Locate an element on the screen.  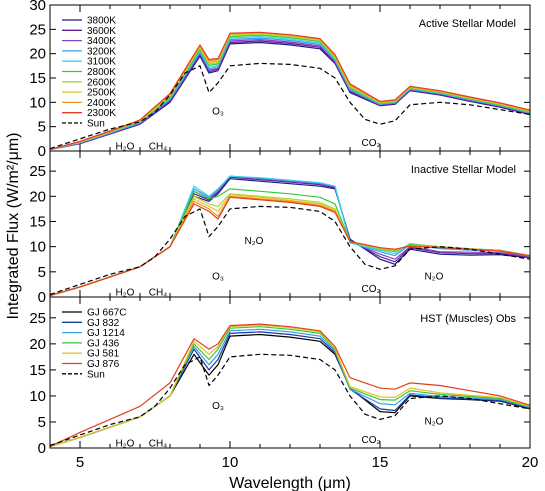
legend-label: 2800K is located at coordinates (101, 72).